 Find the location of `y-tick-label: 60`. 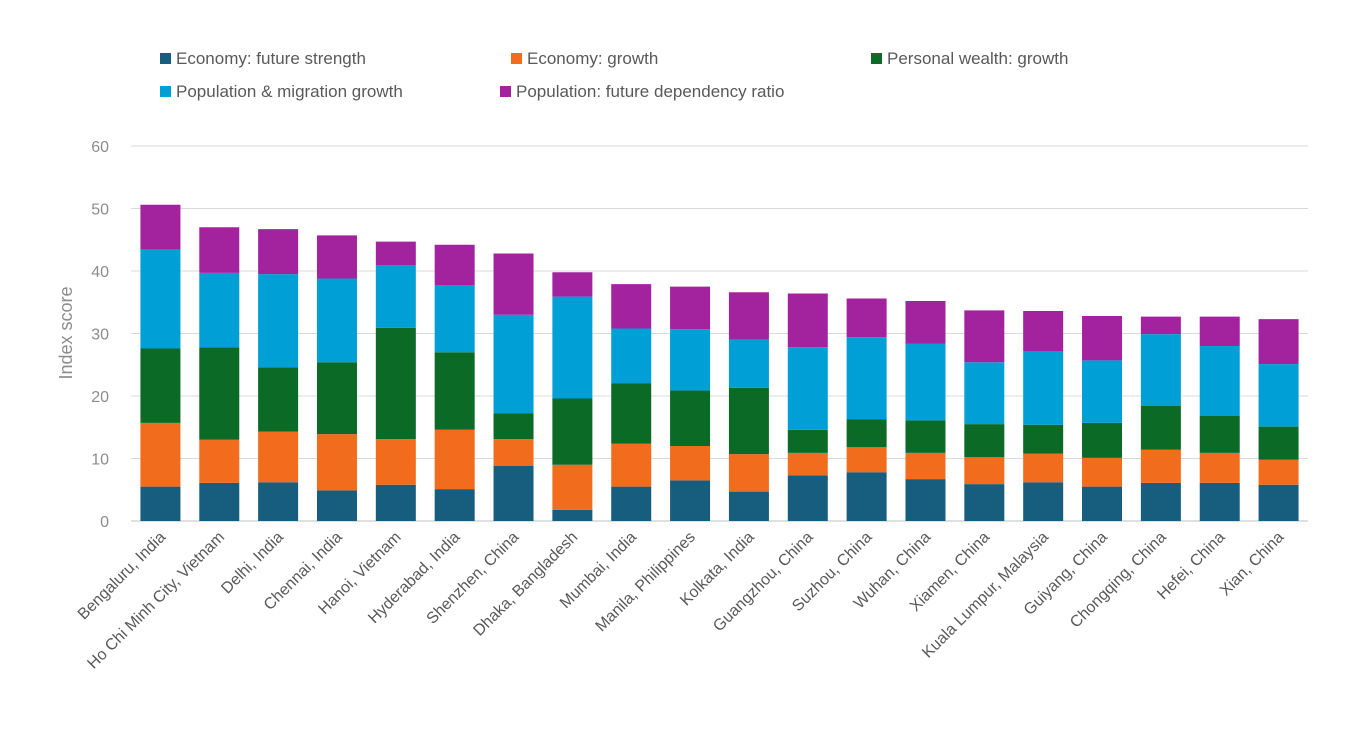

y-tick-label: 60 is located at coordinates (100, 147).